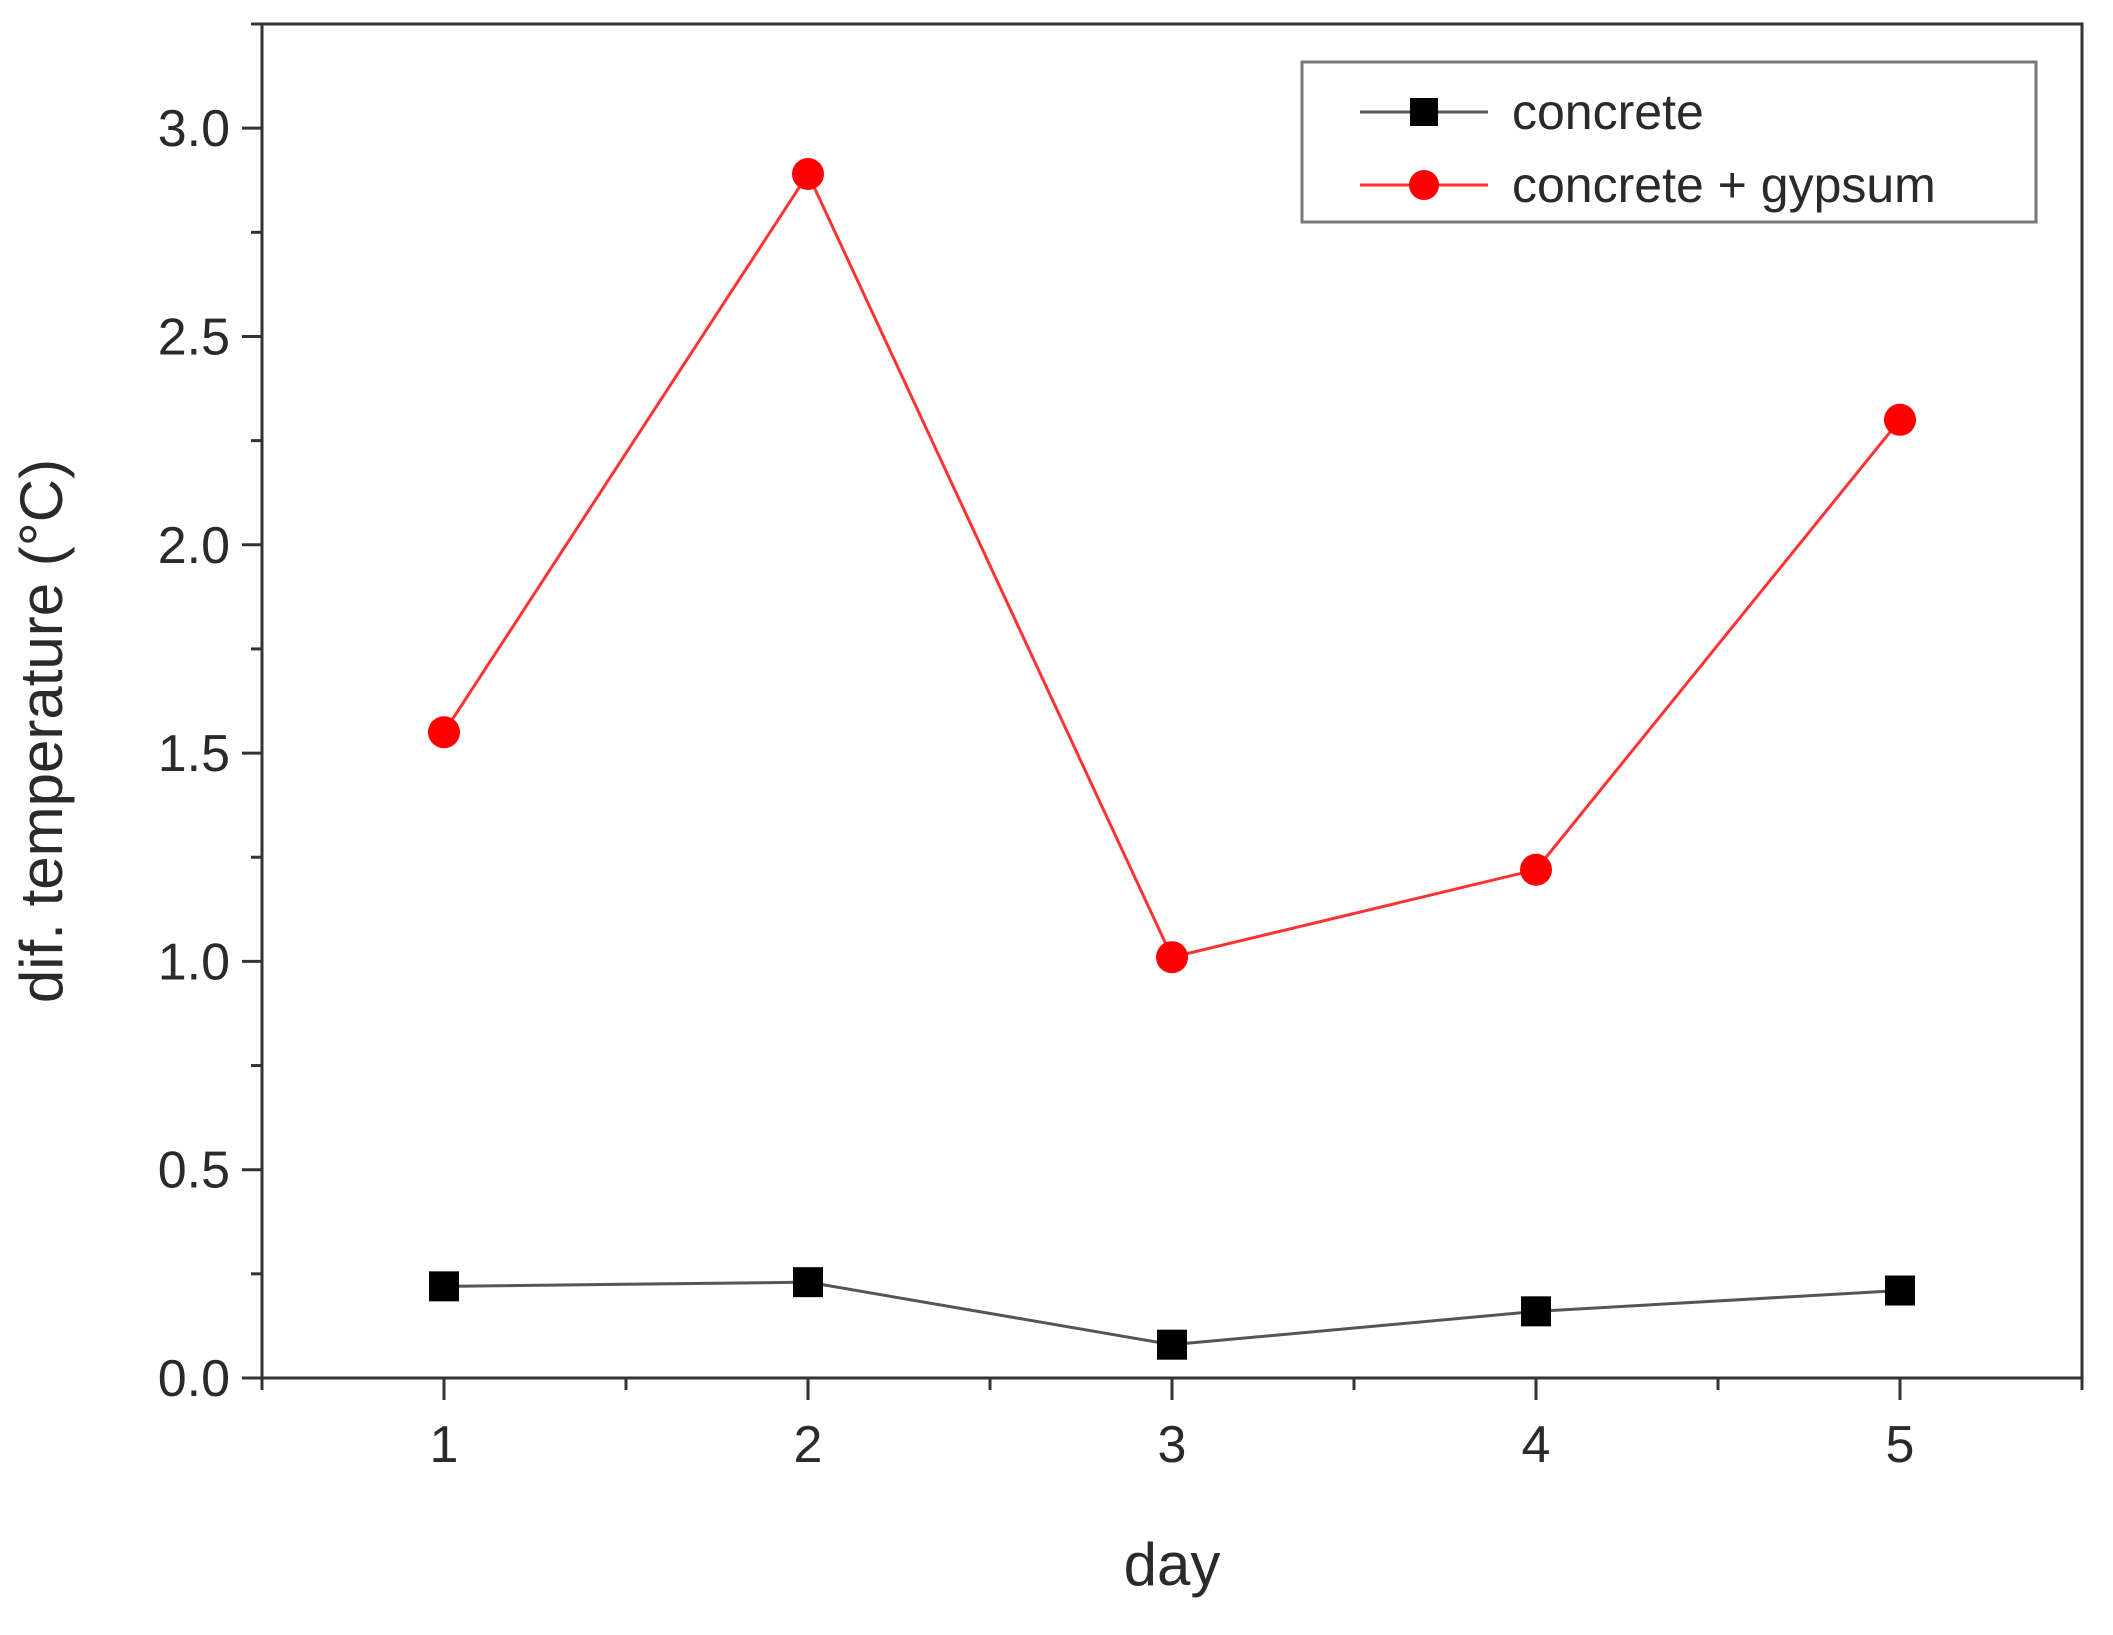 The height and width of the screenshot is (1635, 2113). Describe the element at coordinates (1648, 148) in the screenshot. I see `legend-entries: concrete concrete + gypsum` at that location.